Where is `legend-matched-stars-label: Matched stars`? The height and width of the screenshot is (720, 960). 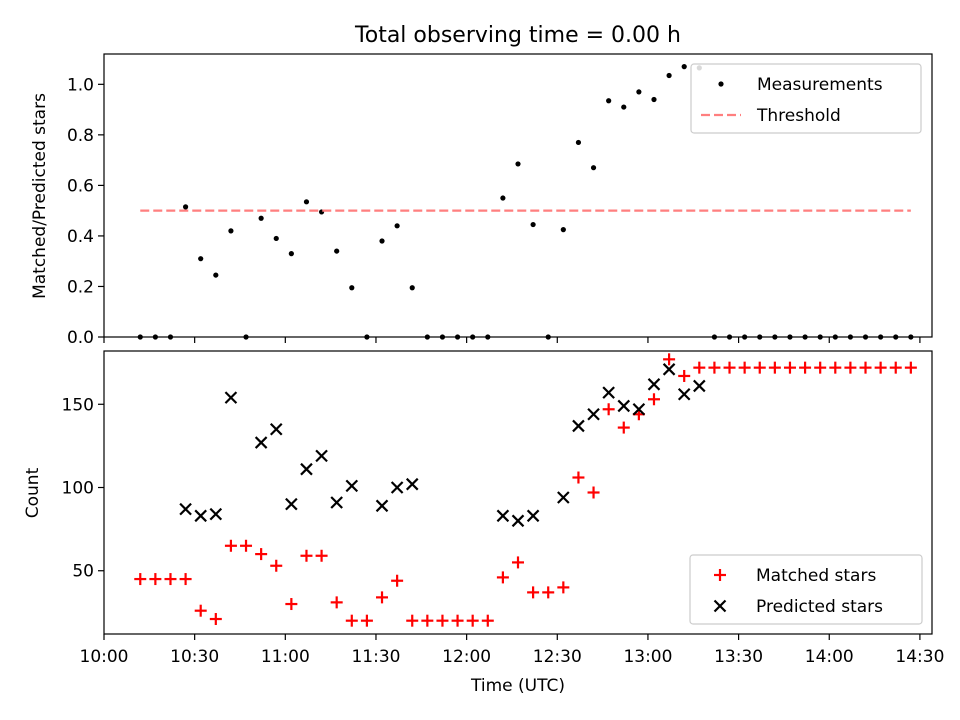
legend-matched-stars-label: Matched stars is located at coordinates (816, 576).